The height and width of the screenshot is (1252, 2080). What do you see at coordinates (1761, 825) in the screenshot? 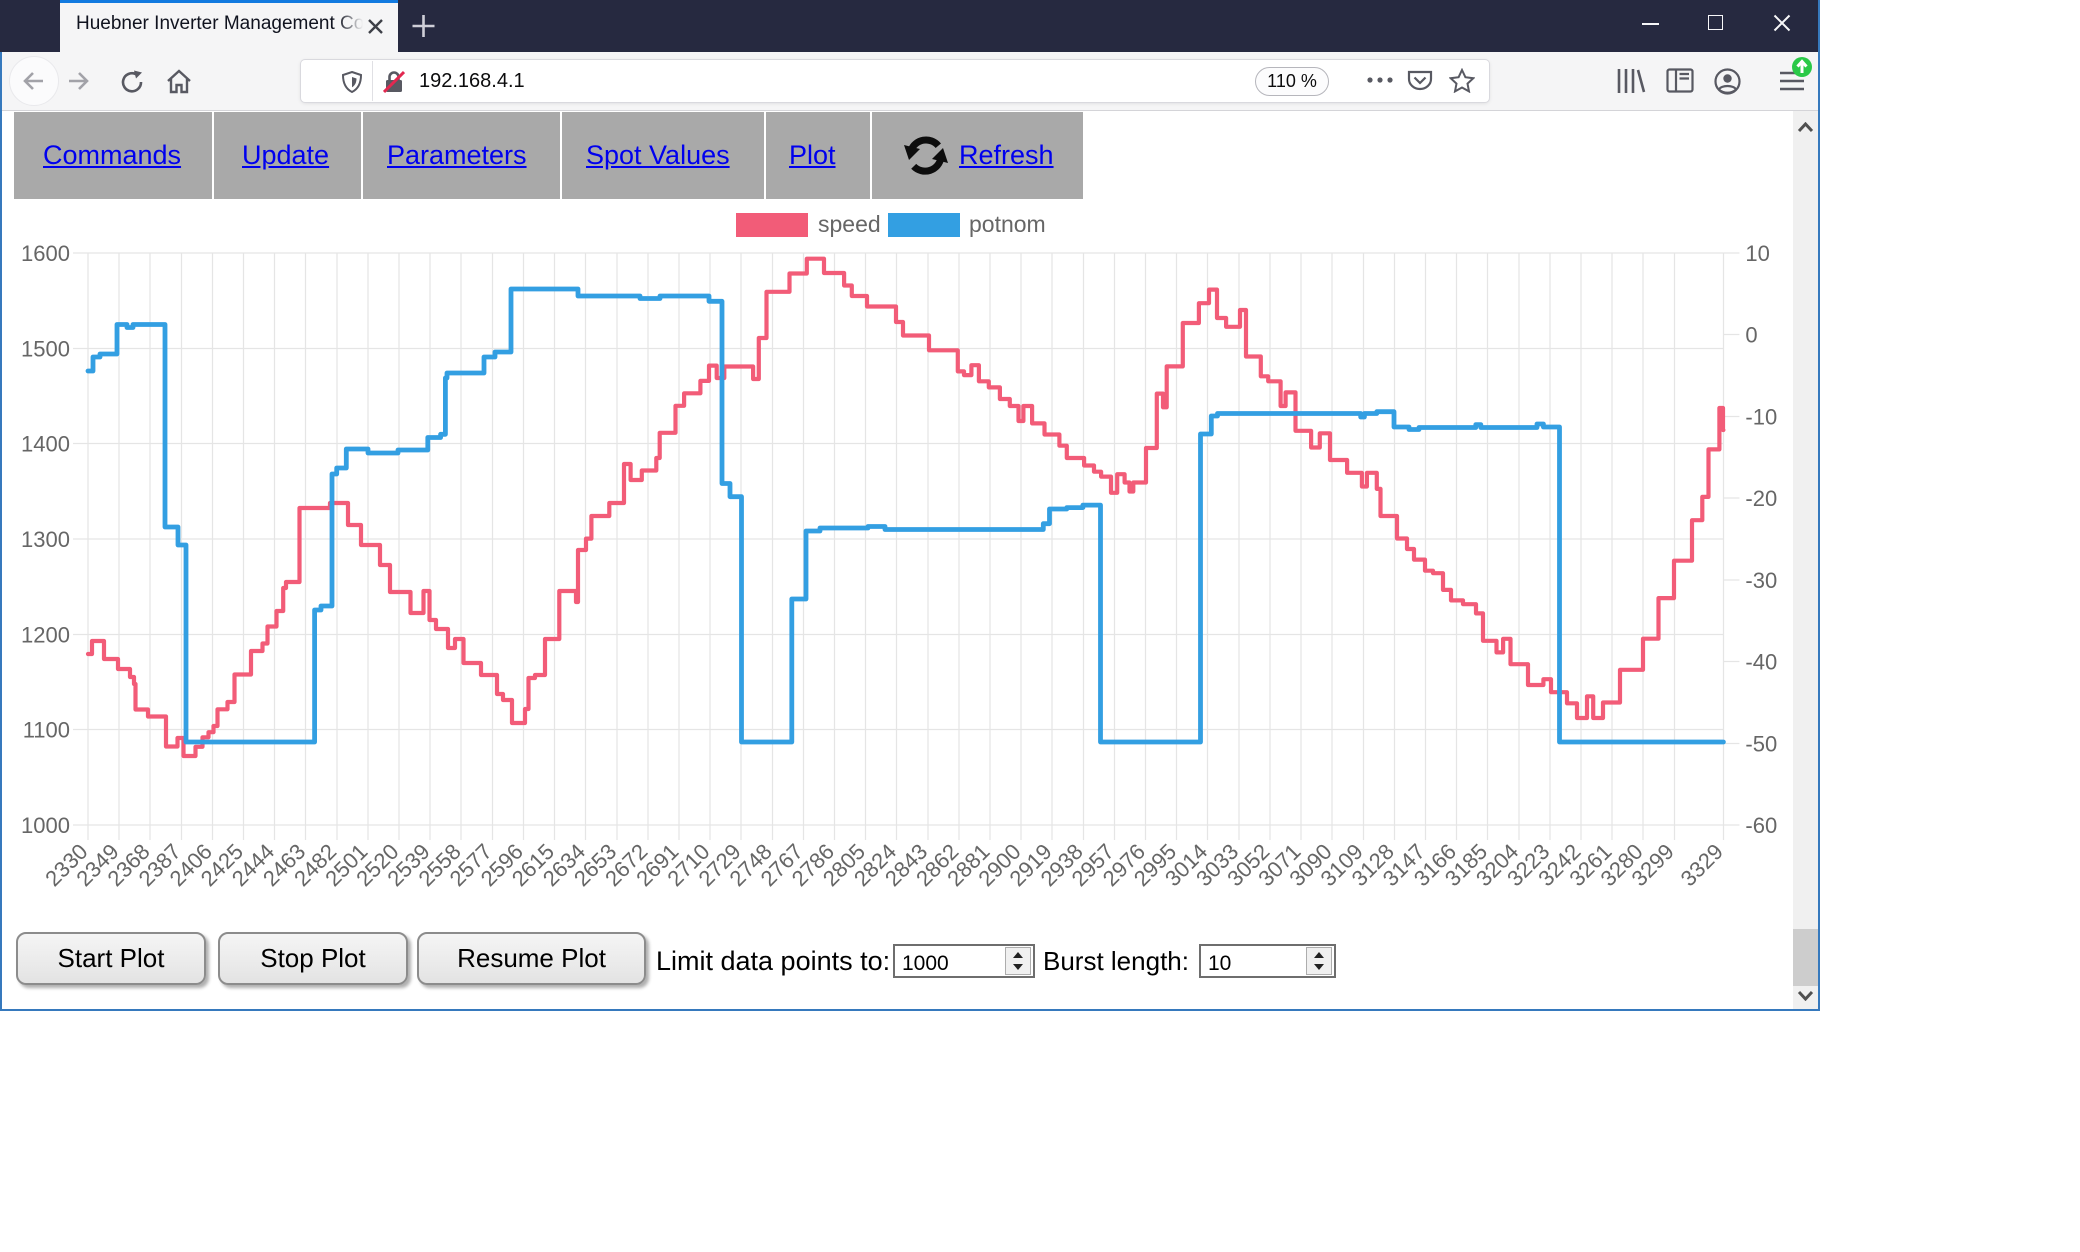
I see `svg-text: -60` at bounding box center [1761, 825].